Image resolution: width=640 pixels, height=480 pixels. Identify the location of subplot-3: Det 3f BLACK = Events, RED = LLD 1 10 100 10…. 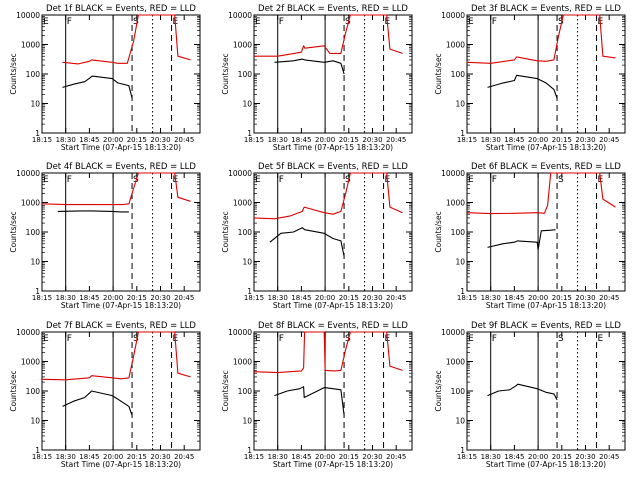
(530, 78).